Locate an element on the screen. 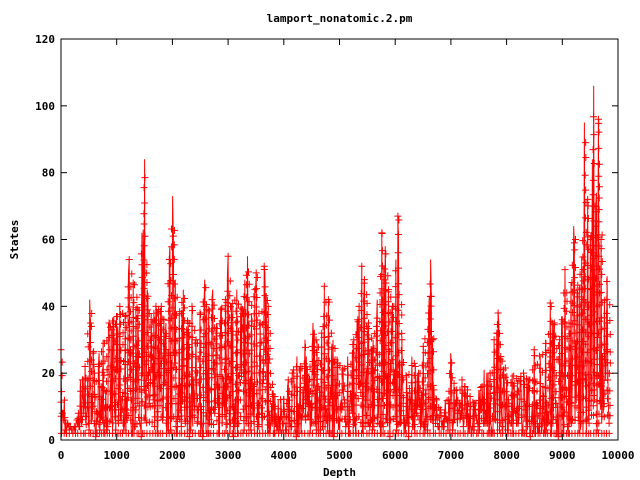  y-tick-label: 60 is located at coordinates (48, 240).